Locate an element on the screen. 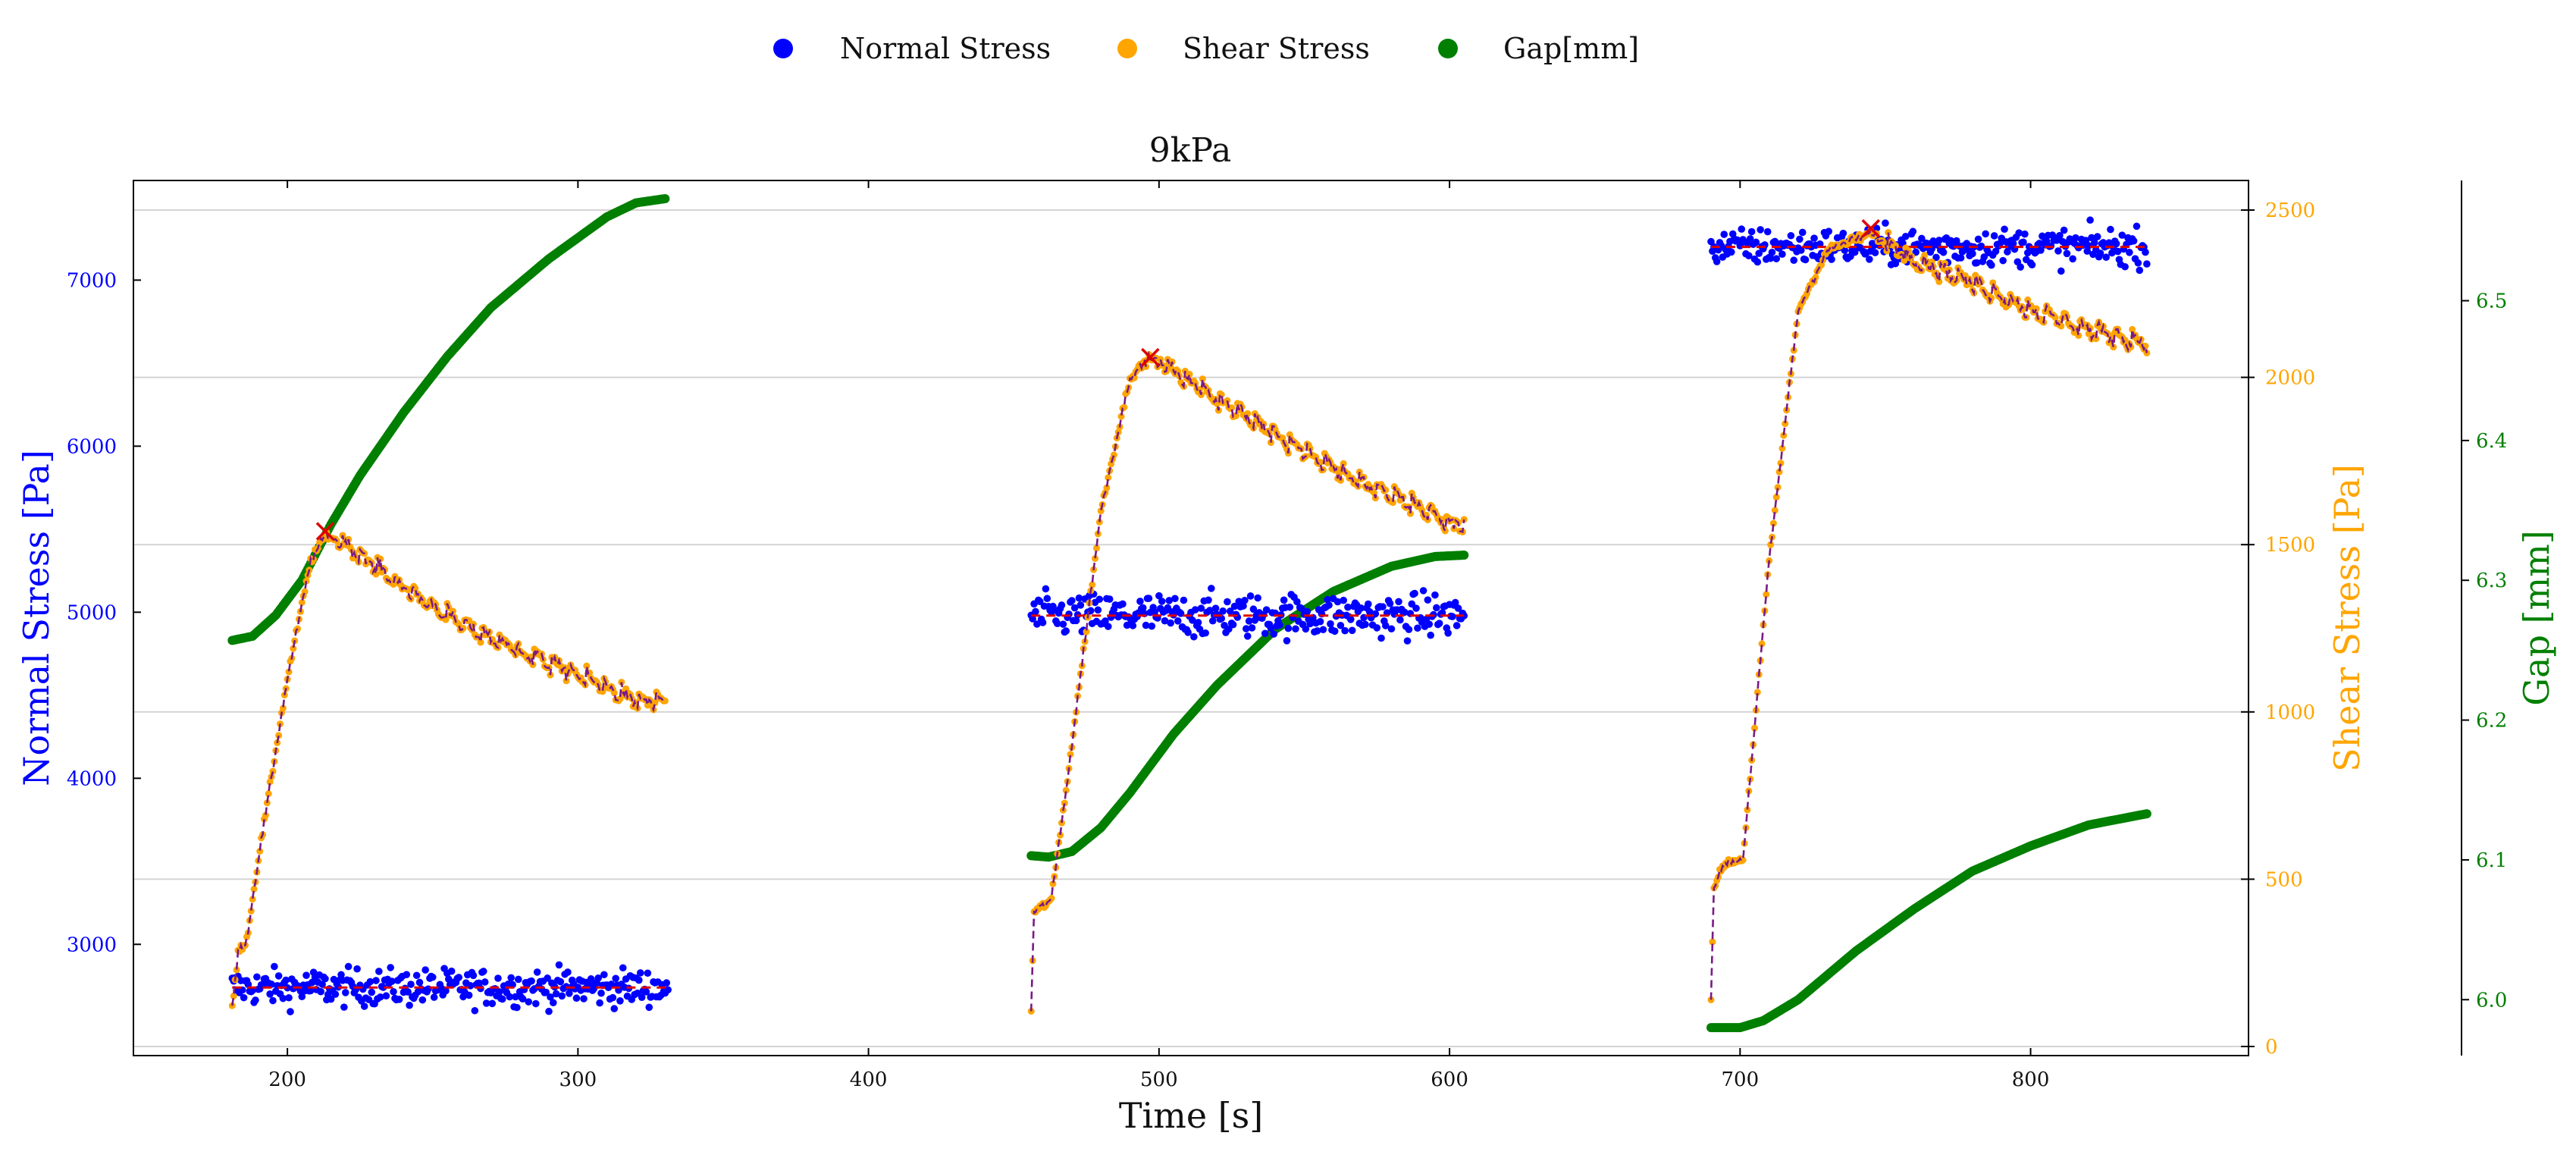 The height and width of the screenshot is (1161, 2576). x-tick-label-400: 400 is located at coordinates (869, 1079).